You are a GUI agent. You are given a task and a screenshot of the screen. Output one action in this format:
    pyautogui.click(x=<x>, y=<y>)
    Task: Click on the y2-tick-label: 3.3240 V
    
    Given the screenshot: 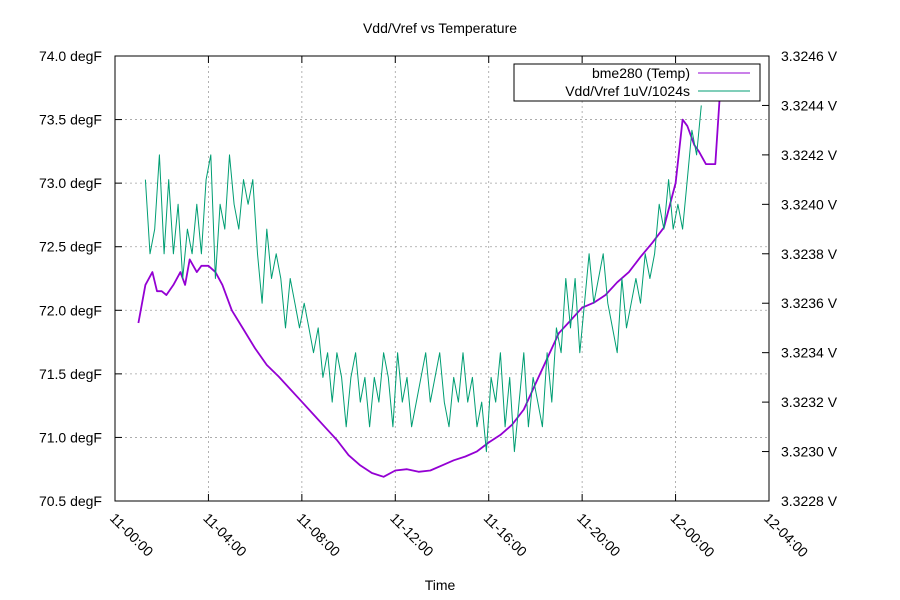 What is the action you would take?
    pyautogui.click(x=809, y=204)
    